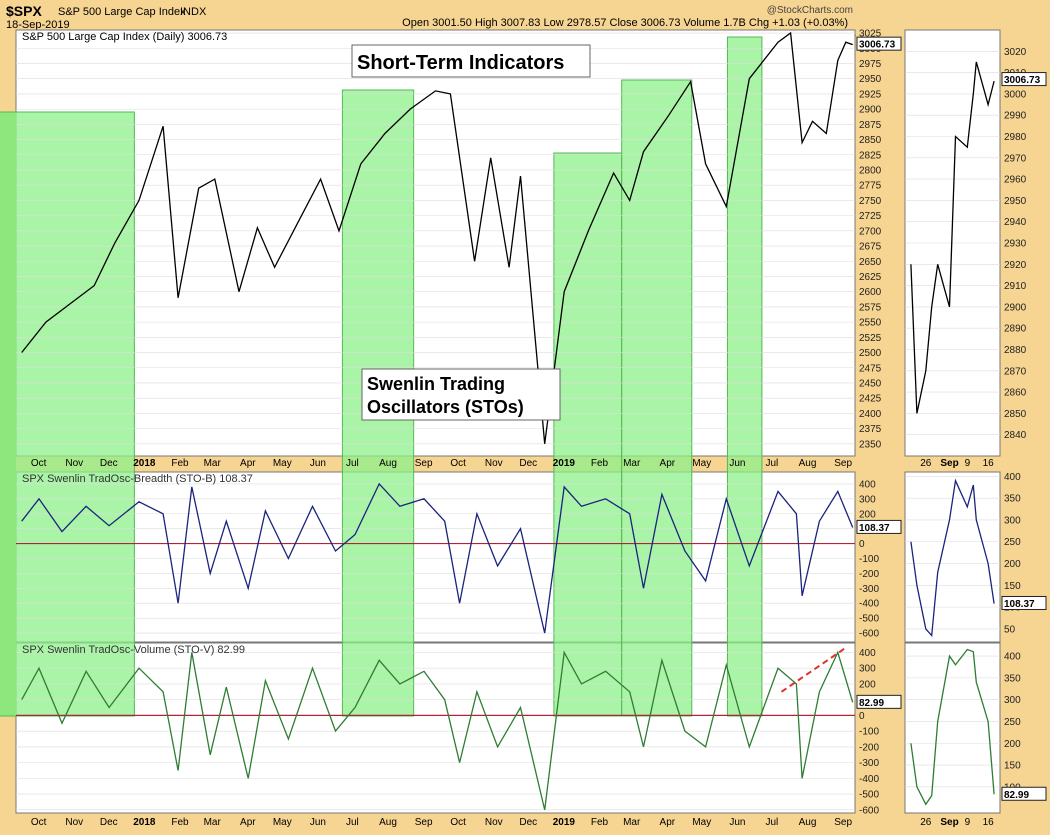 The height and width of the screenshot is (835, 1050). What do you see at coordinates (870, 277) in the screenshot?
I see `y-tick-label: 2625` at bounding box center [870, 277].